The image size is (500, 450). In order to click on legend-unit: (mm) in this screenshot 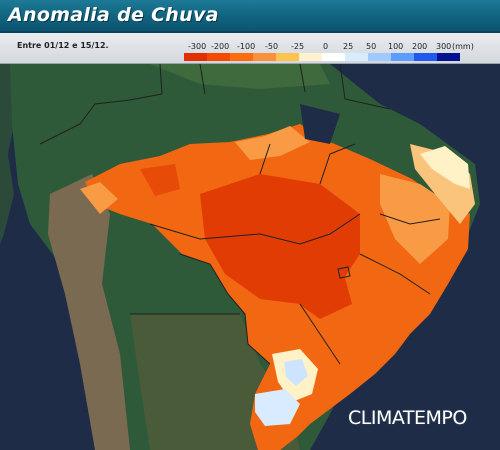, I will do `click(463, 46)`.